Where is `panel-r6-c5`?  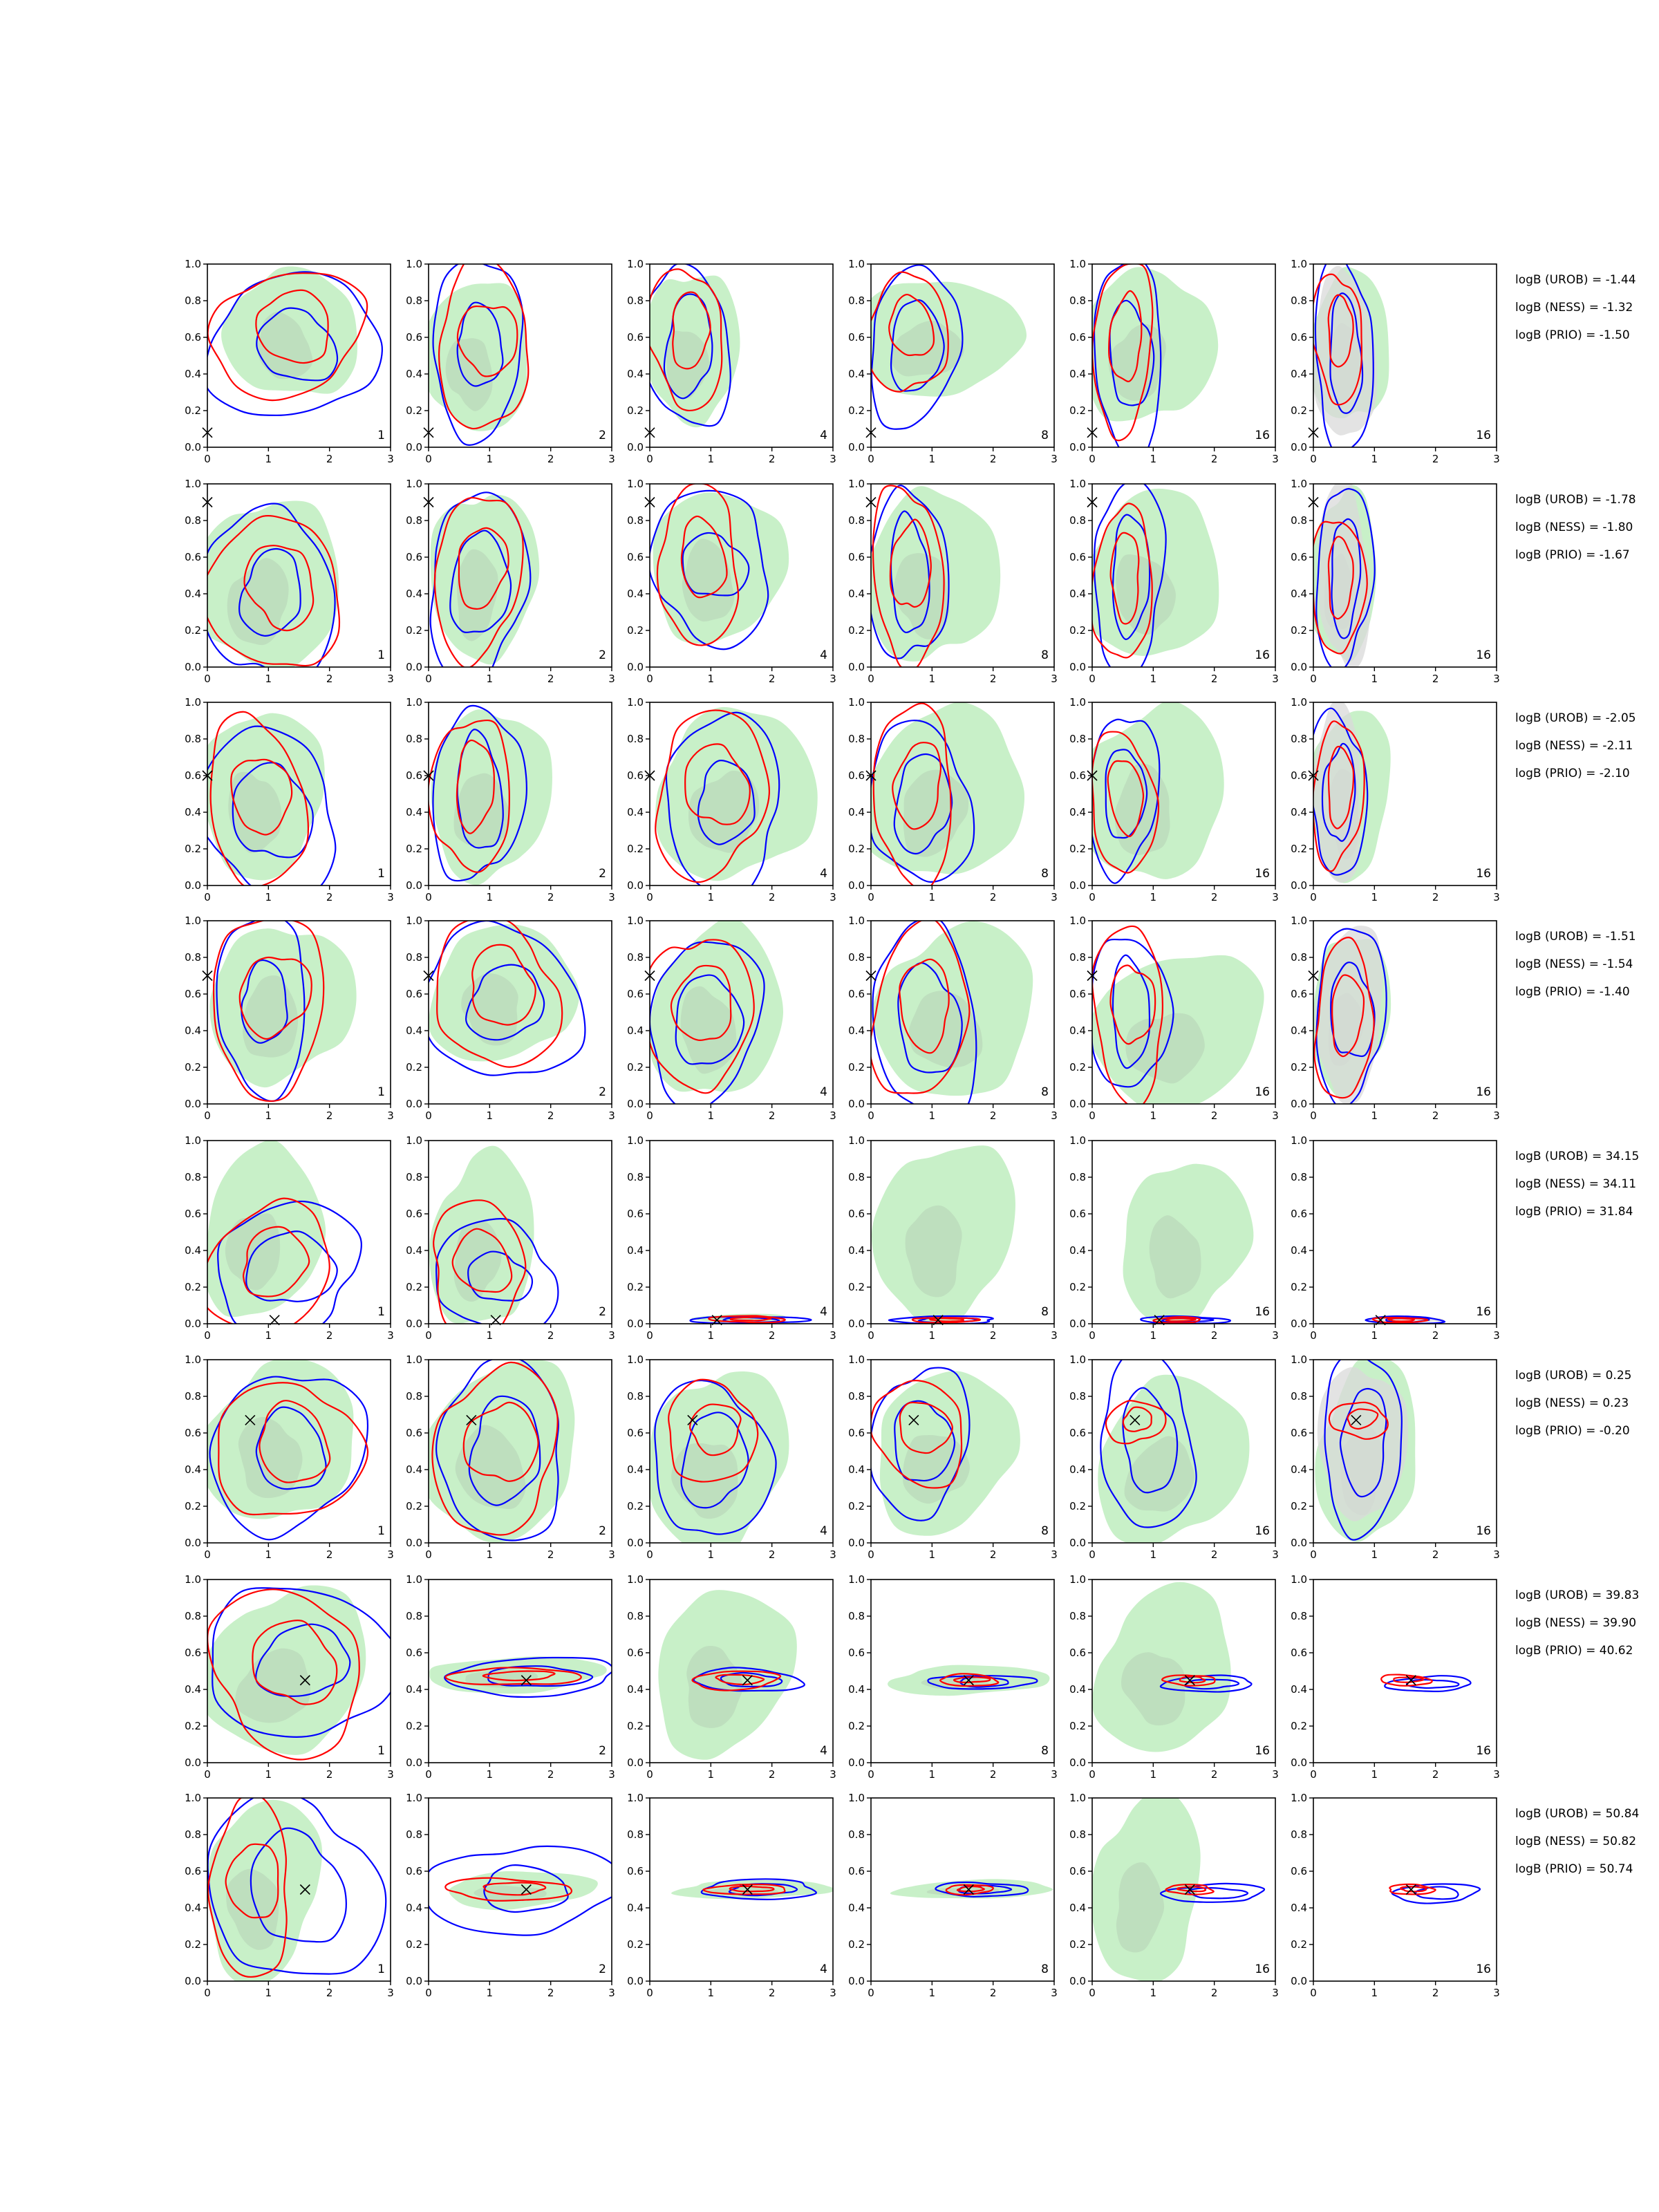 panel-r6-c5 is located at coordinates (1174, 1451).